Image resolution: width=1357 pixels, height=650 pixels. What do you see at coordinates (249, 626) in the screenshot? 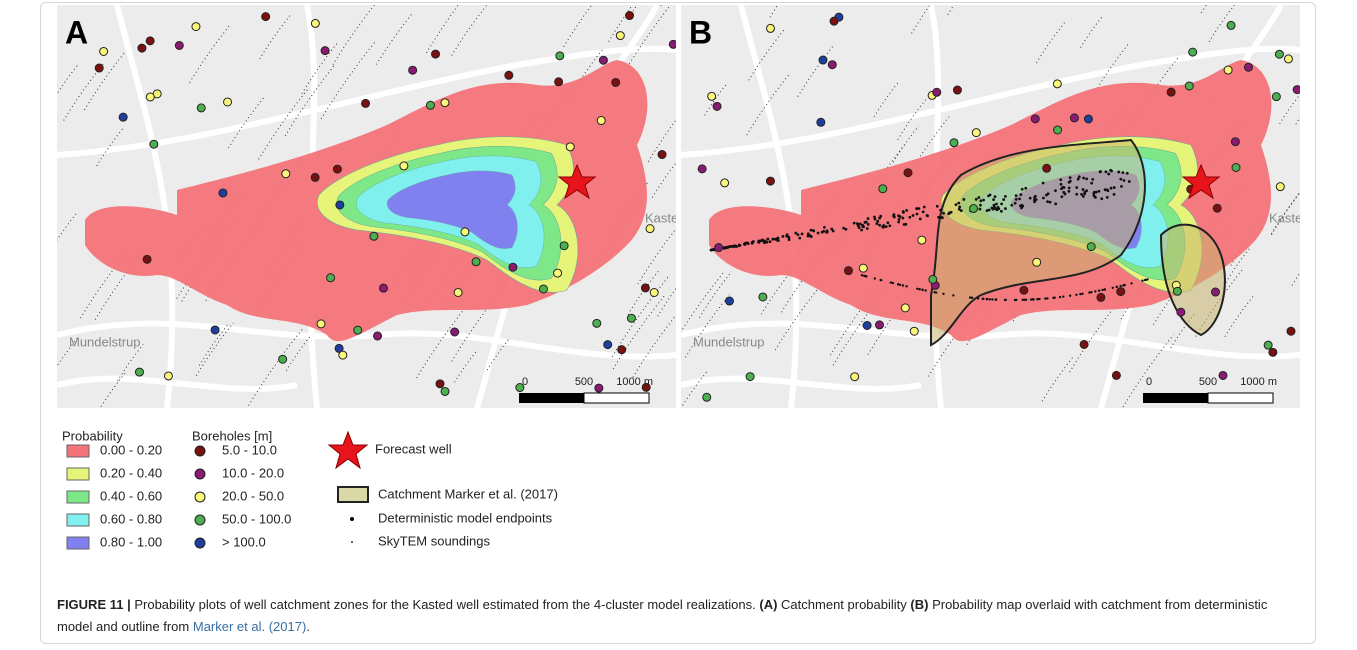
I see `caption-link: Marker et al. (2017)` at bounding box center [249, 626].